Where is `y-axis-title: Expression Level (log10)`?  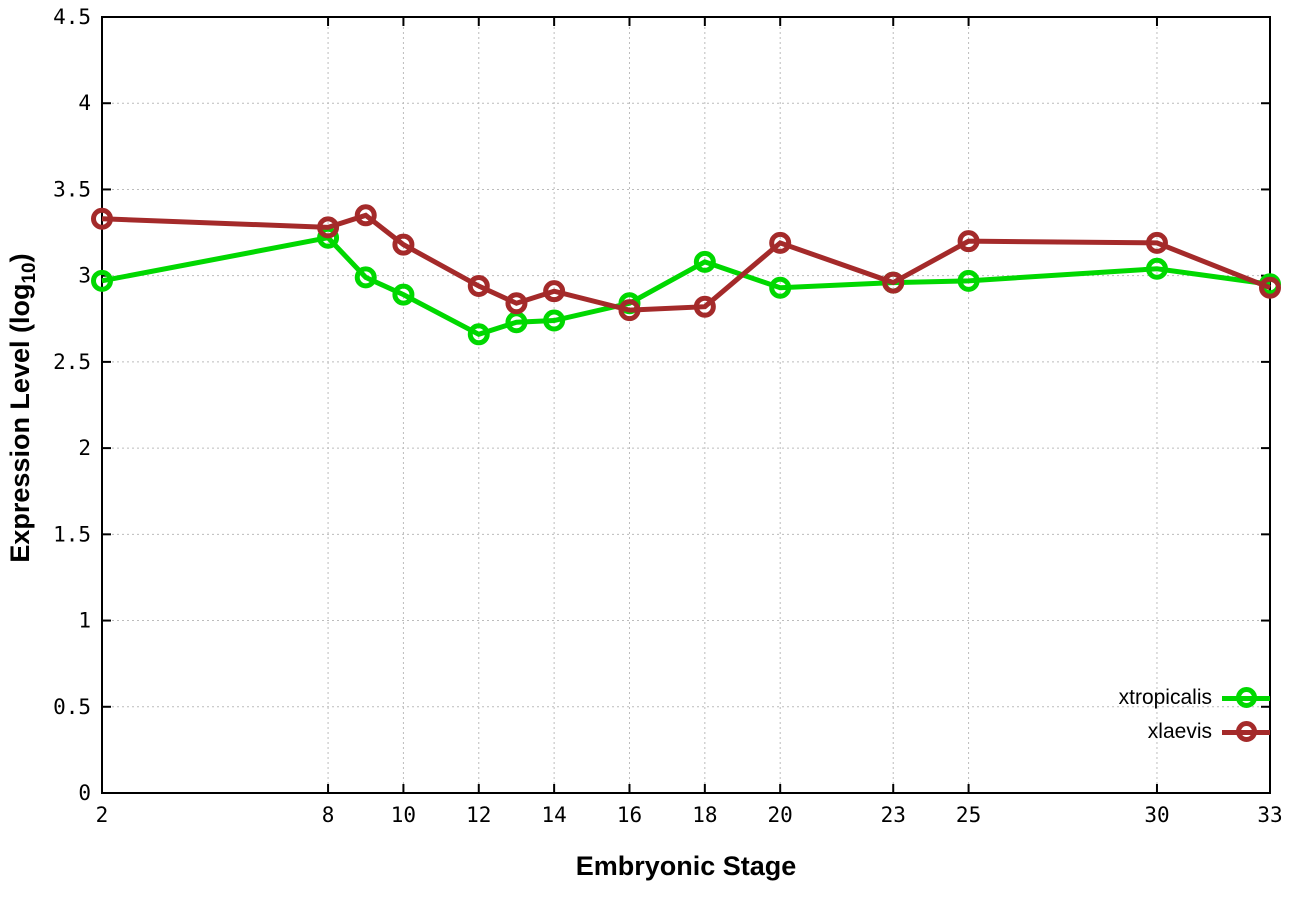
y-axis-title: Expression Level (log10) is located at coordinates (22, 408).